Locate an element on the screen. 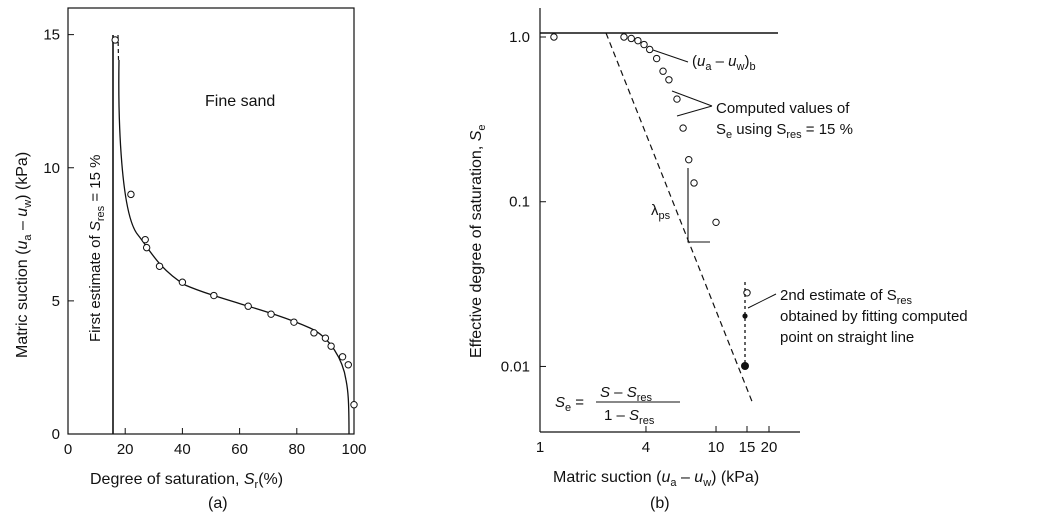 The height and width of the screenshot is (518, 1048). panel-a-x-axis-label: Degree of saturation, Sr(%) is located at coordinates (186, 481).